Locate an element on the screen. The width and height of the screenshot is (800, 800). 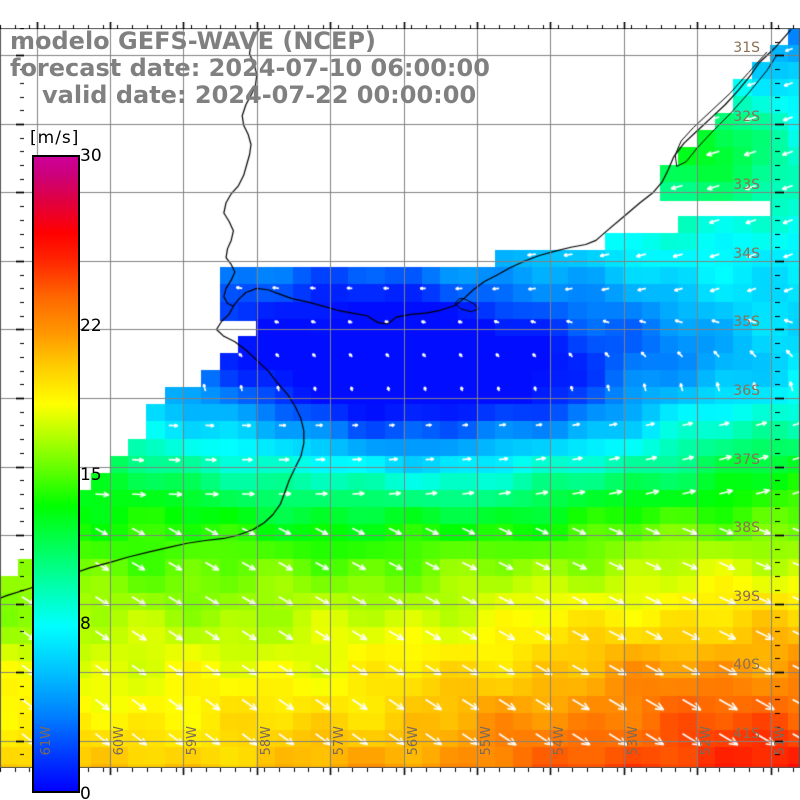
top-axis-ticks is located at coordinates (400, 25).